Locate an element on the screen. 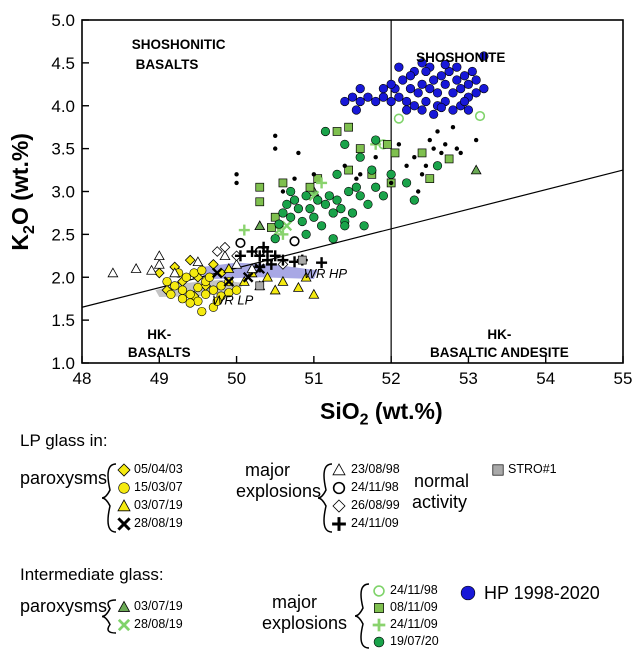 The height and width of the screenshot is (651, 638). y-tick-label: 3.0 is located at coordinates (63, 192).